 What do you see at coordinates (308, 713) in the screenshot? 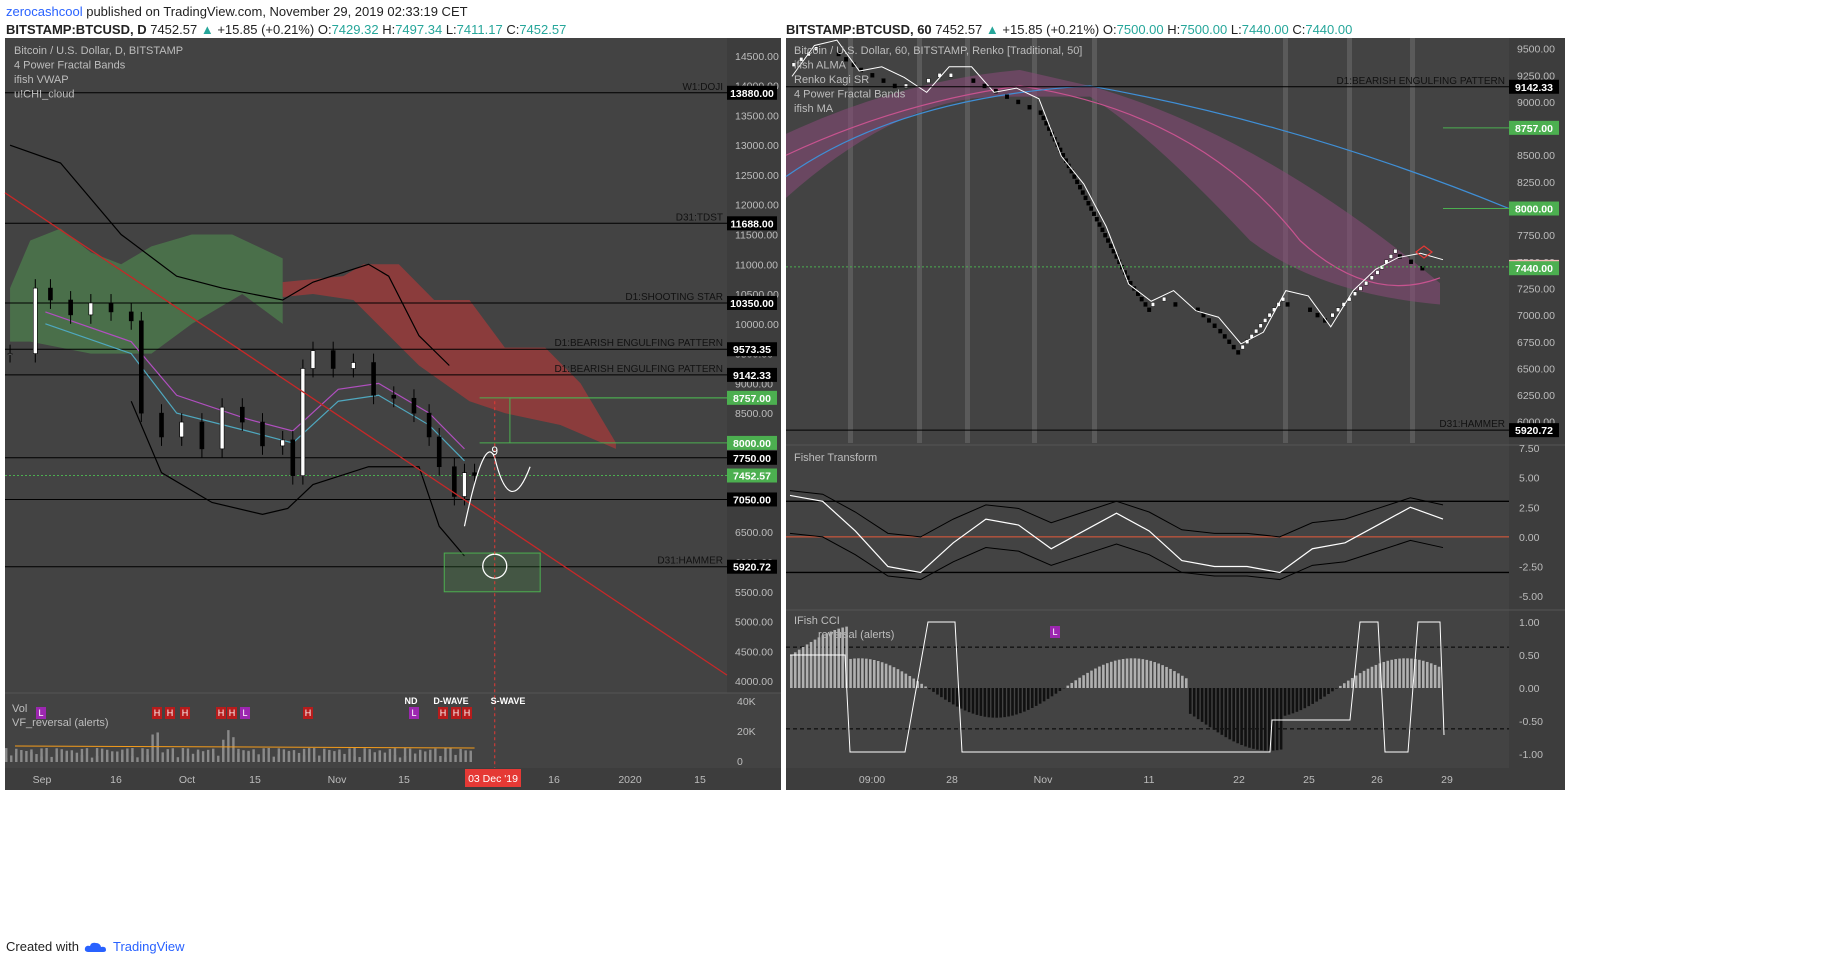
I see `vf-marker` at bounding box center [308, 713].